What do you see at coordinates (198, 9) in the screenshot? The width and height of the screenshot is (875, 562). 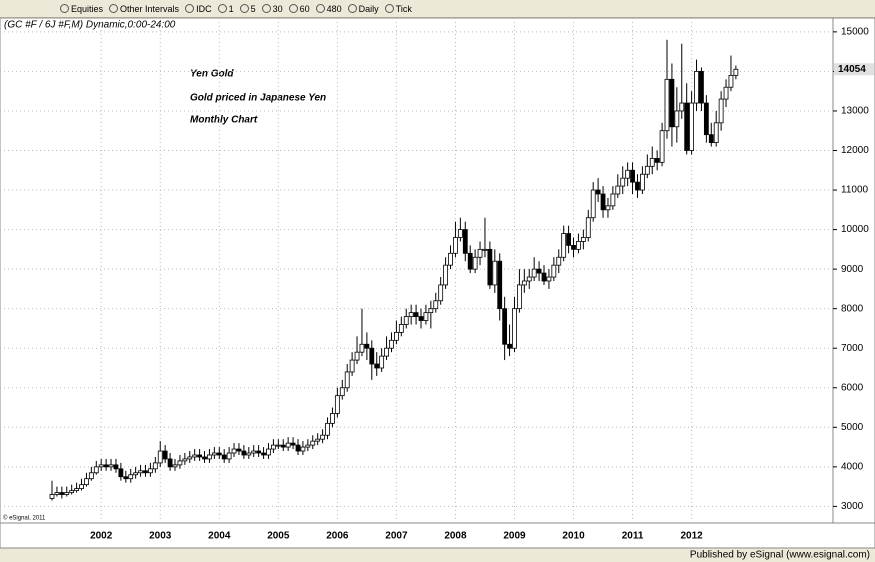 I see `toolbar-button: IDC` at bounding box center [198, 9].